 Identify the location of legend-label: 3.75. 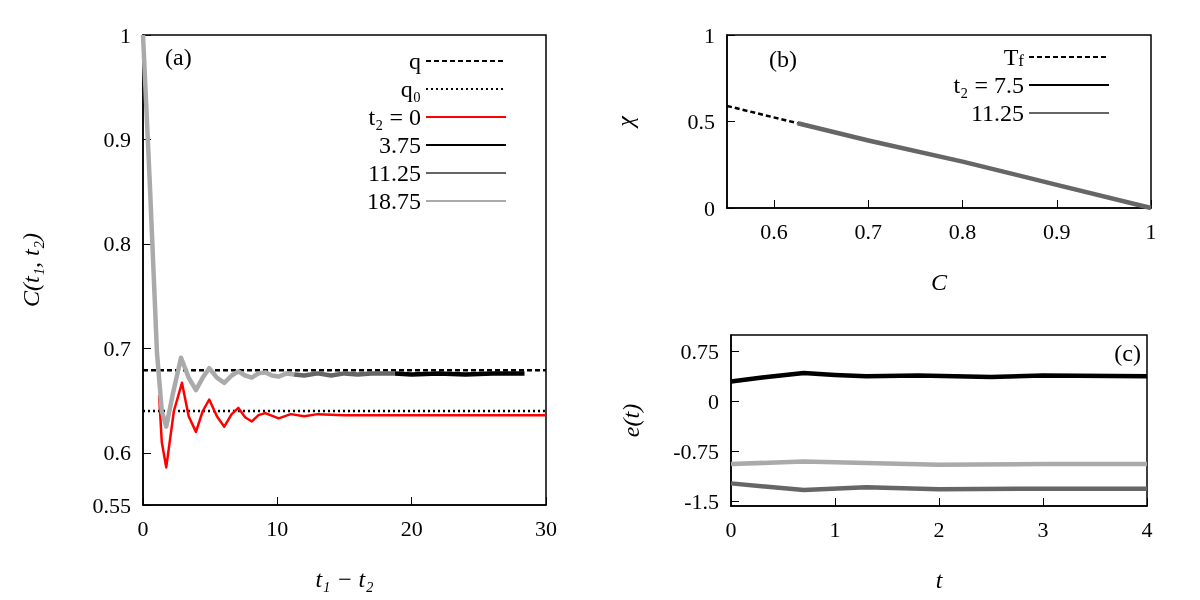
(400, 145).